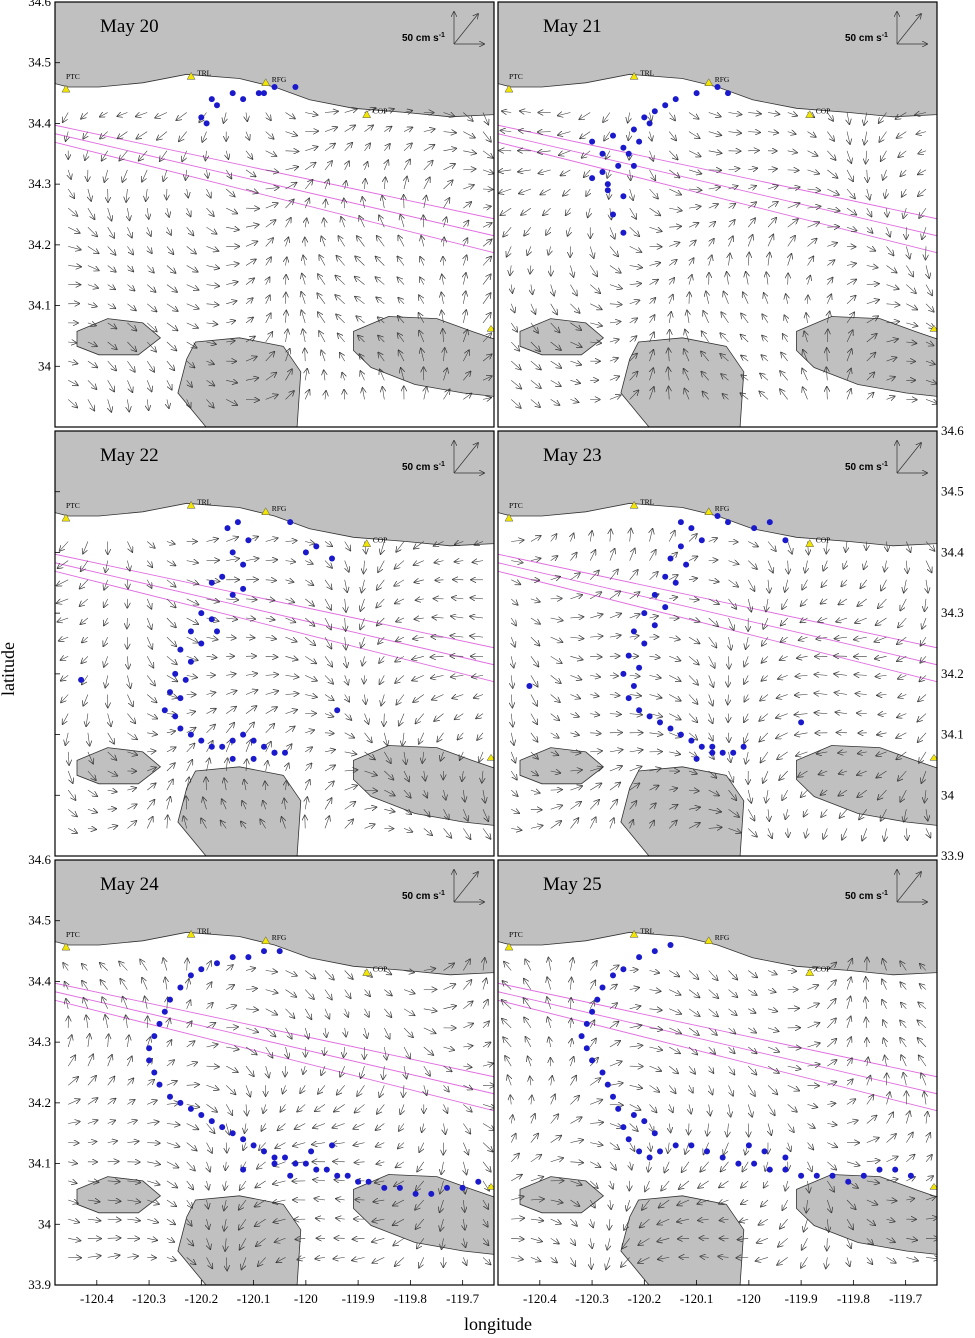 Image resolution: width=975 pixels, height=1338 pixels. I want to click on station-label: TRL, so click(204, 72).